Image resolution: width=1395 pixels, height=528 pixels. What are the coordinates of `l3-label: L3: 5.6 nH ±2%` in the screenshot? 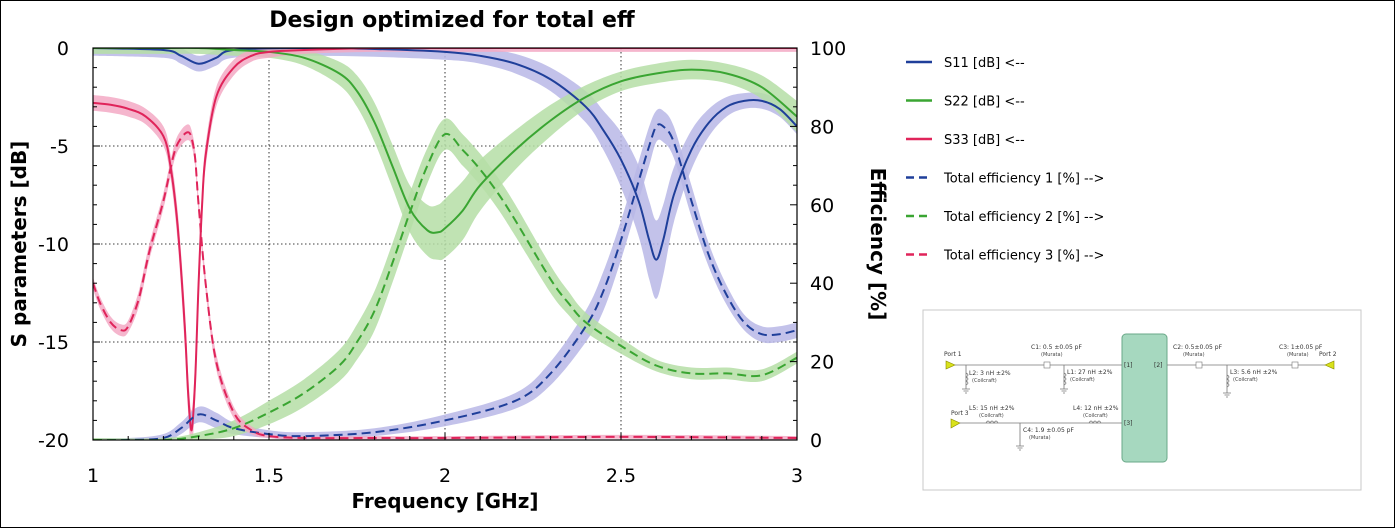 It's located at (1254, 372).